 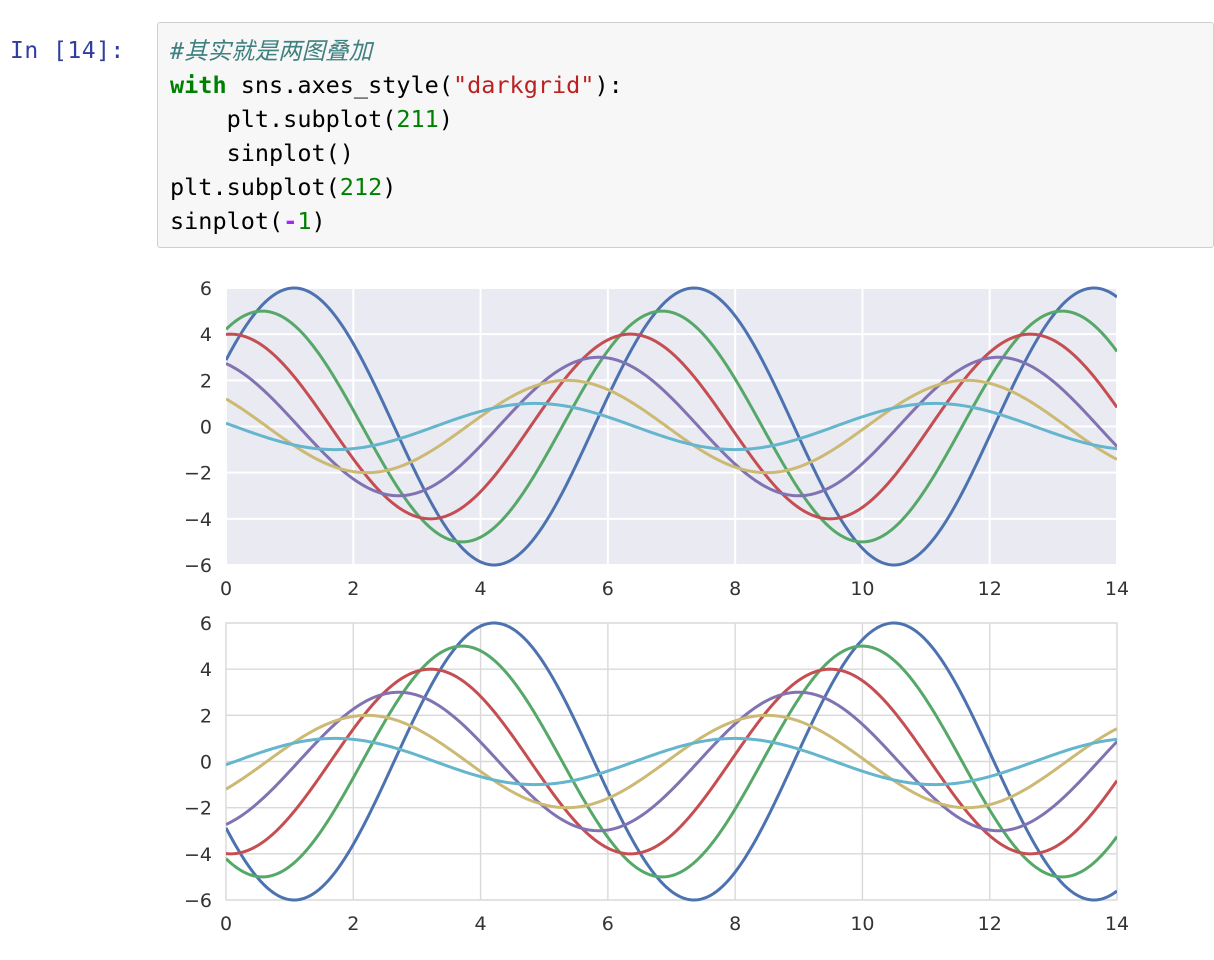 I want to click on code-operator: -, so click(x=290, y=221).